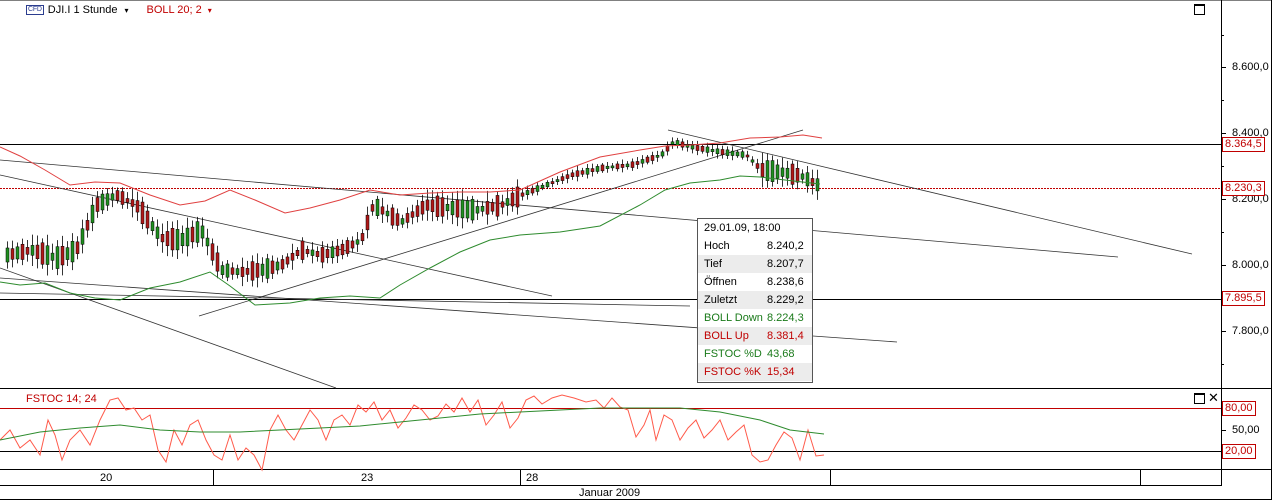 This screenshot has width=1272, height=500. What do you see at coordinates (1239, 408) in the screenshot?
I see `fstoc-marker-80: 80,00` at bounding box center [1239, 408].